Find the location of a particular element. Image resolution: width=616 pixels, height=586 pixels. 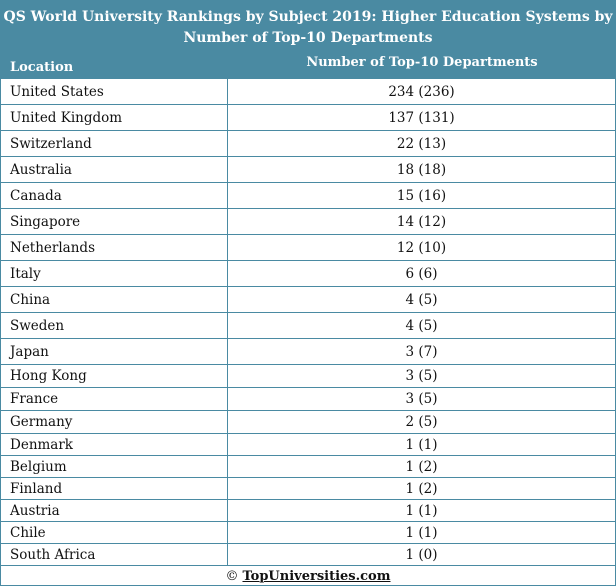

table-row: United States 234 (236) is located at coordinates (308, 92).